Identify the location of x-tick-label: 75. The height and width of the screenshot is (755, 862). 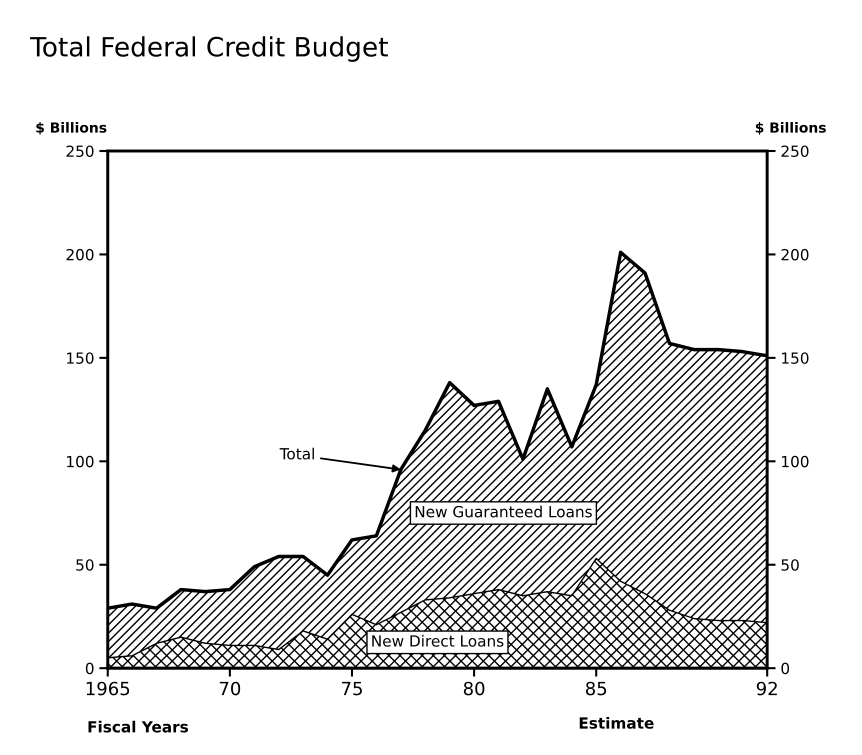
(352, 689).